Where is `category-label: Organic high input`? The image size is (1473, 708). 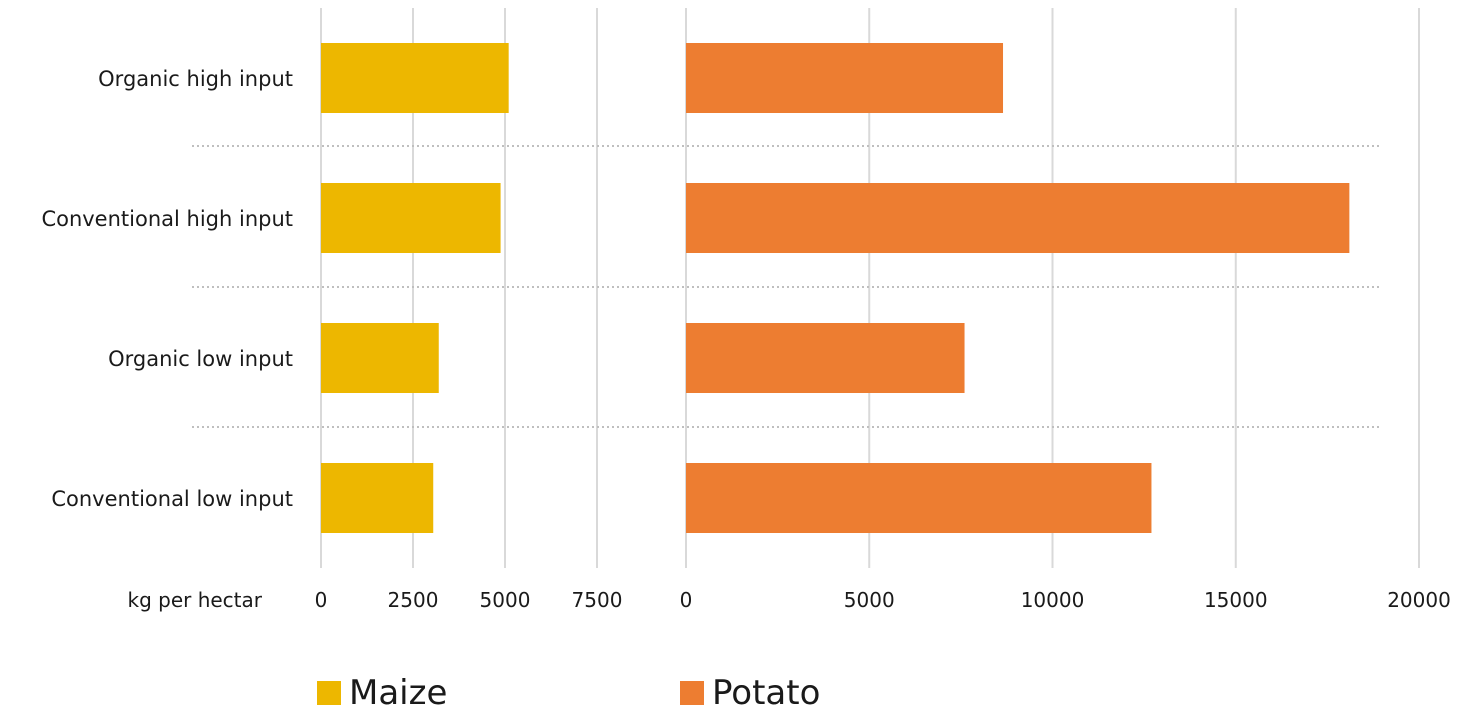 category-label: Organic high input is located at coordinates (195, 79).